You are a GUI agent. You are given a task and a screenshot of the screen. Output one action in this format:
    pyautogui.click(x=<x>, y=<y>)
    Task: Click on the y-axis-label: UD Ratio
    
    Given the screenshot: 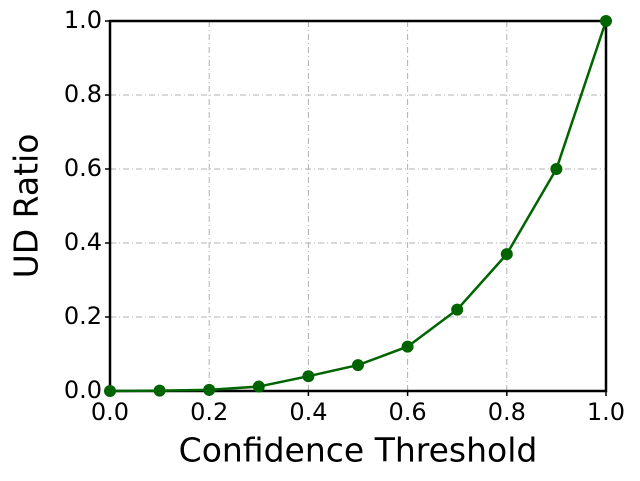 What is the action you would take?
    pyautogui.click(x=26, y=206)
    